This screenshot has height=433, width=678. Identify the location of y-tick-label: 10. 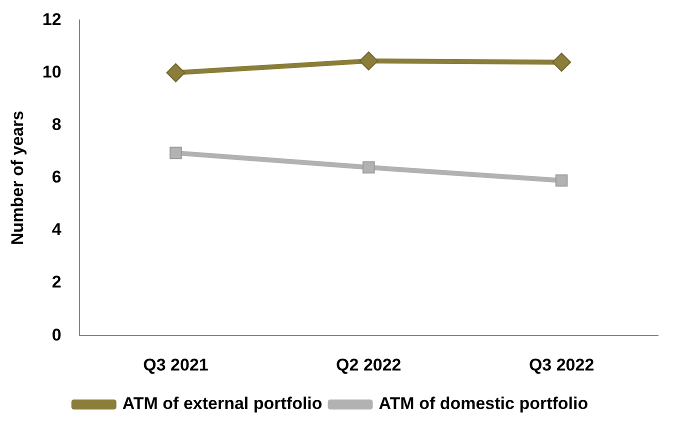
(52, 72).